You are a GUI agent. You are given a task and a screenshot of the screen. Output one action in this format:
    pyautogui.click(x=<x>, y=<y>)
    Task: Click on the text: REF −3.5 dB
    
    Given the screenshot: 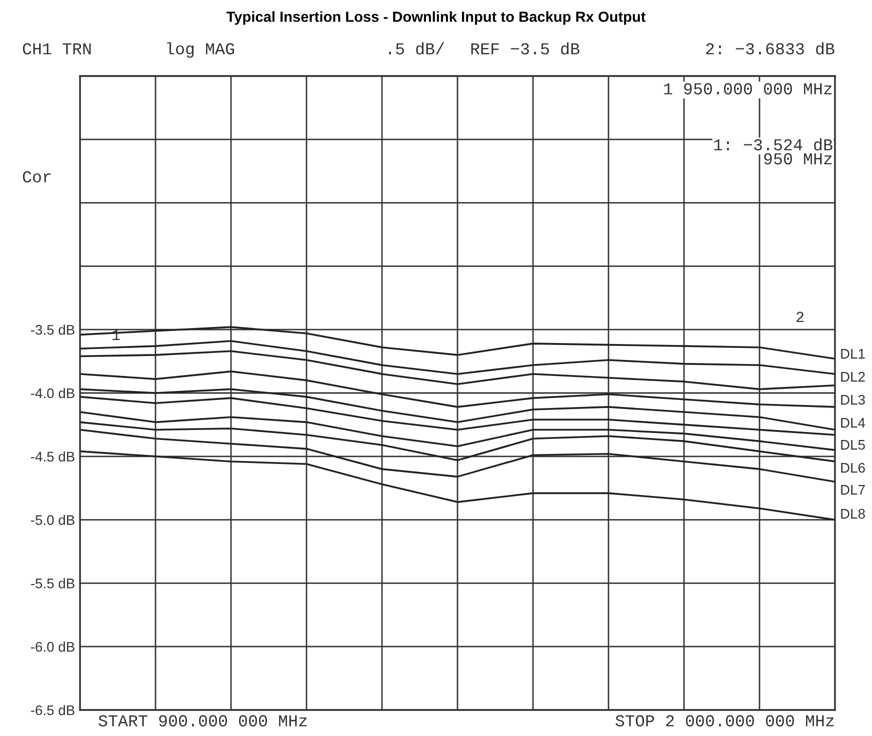 What is the action you would take?
    pyautogui.click(x=525, y=48)
    